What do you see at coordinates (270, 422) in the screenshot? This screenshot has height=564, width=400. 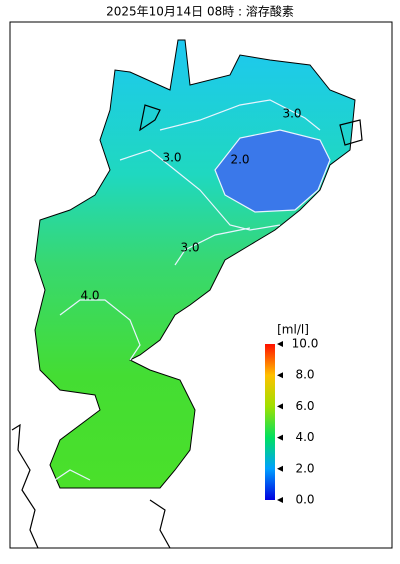 I see `colorbar` at bounding box center [270, 422].